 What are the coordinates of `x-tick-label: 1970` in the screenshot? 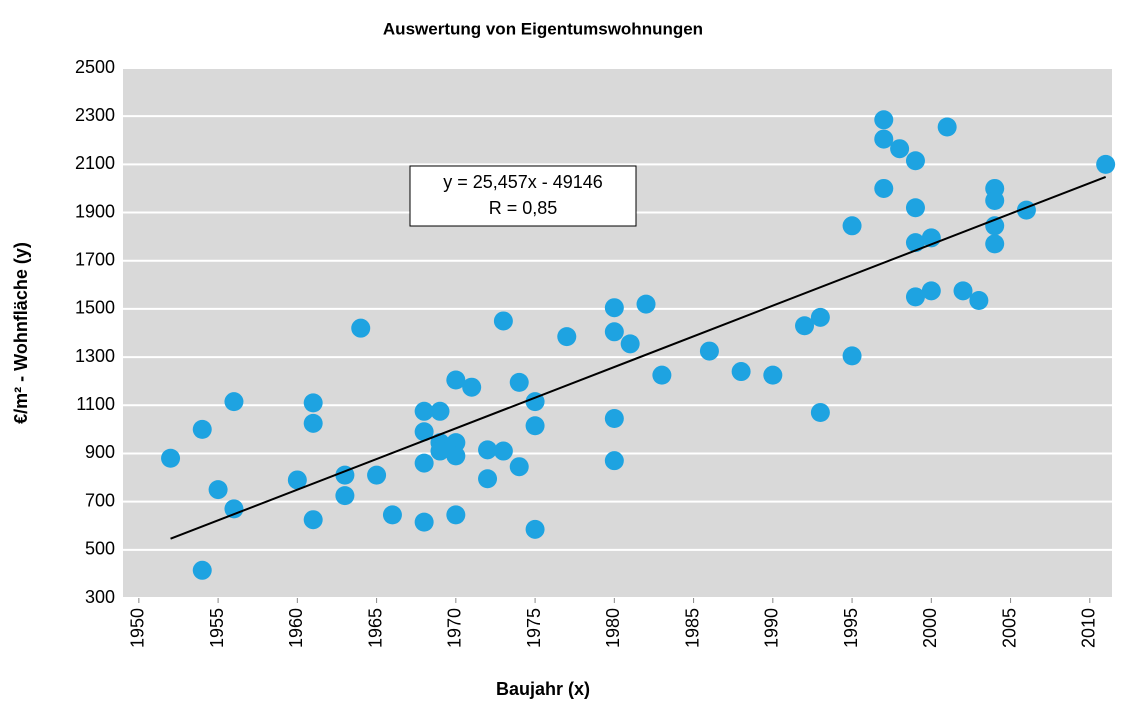 It's located at (455, 628).